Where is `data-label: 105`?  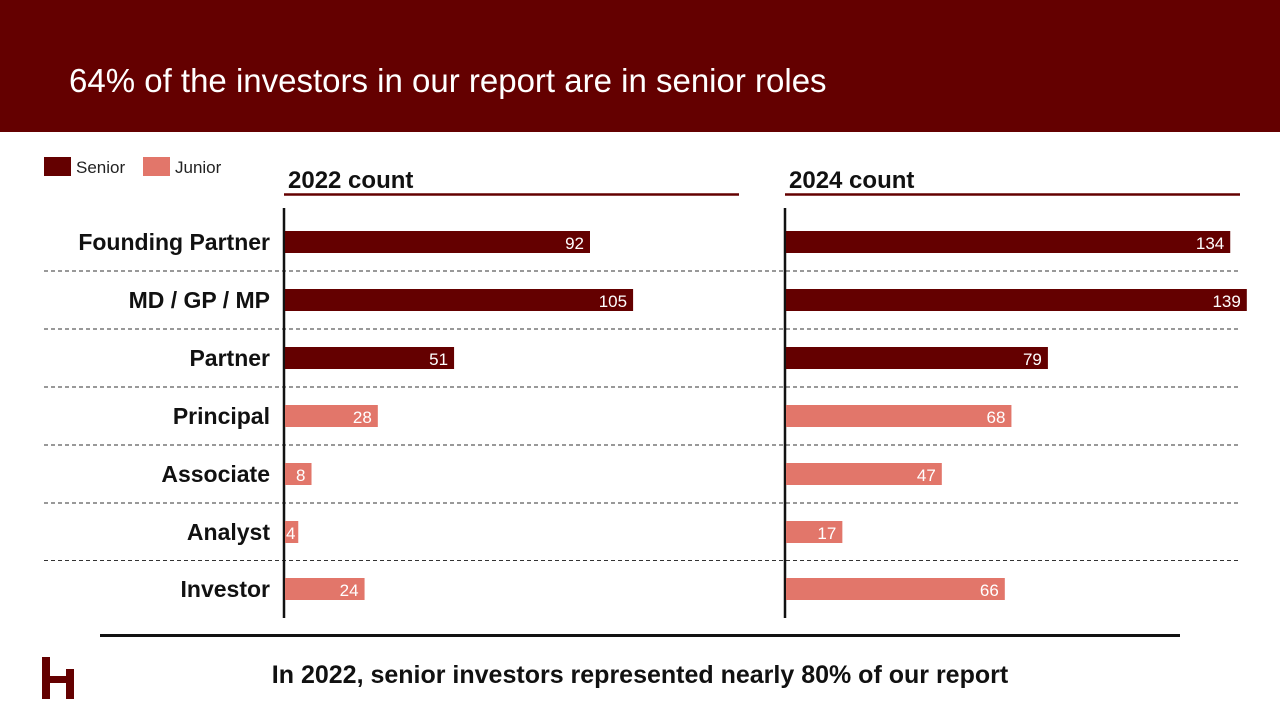
data-label: 105 is located at coordinates (613, 301).